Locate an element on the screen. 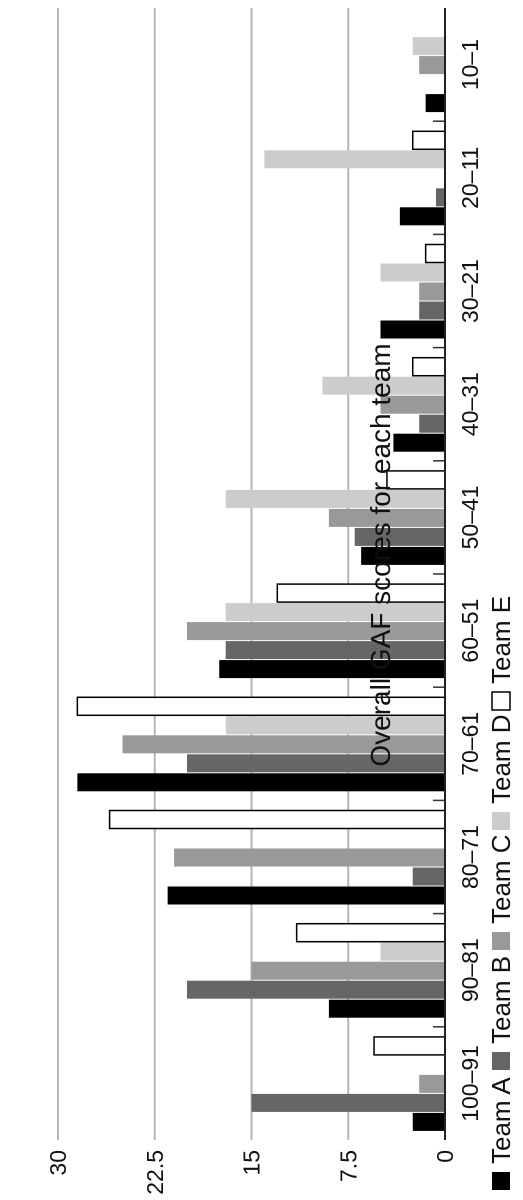 The height and width of the screenshot is (1200, 523). value-tick-label: 0 is located at coordinates (445, 1156).